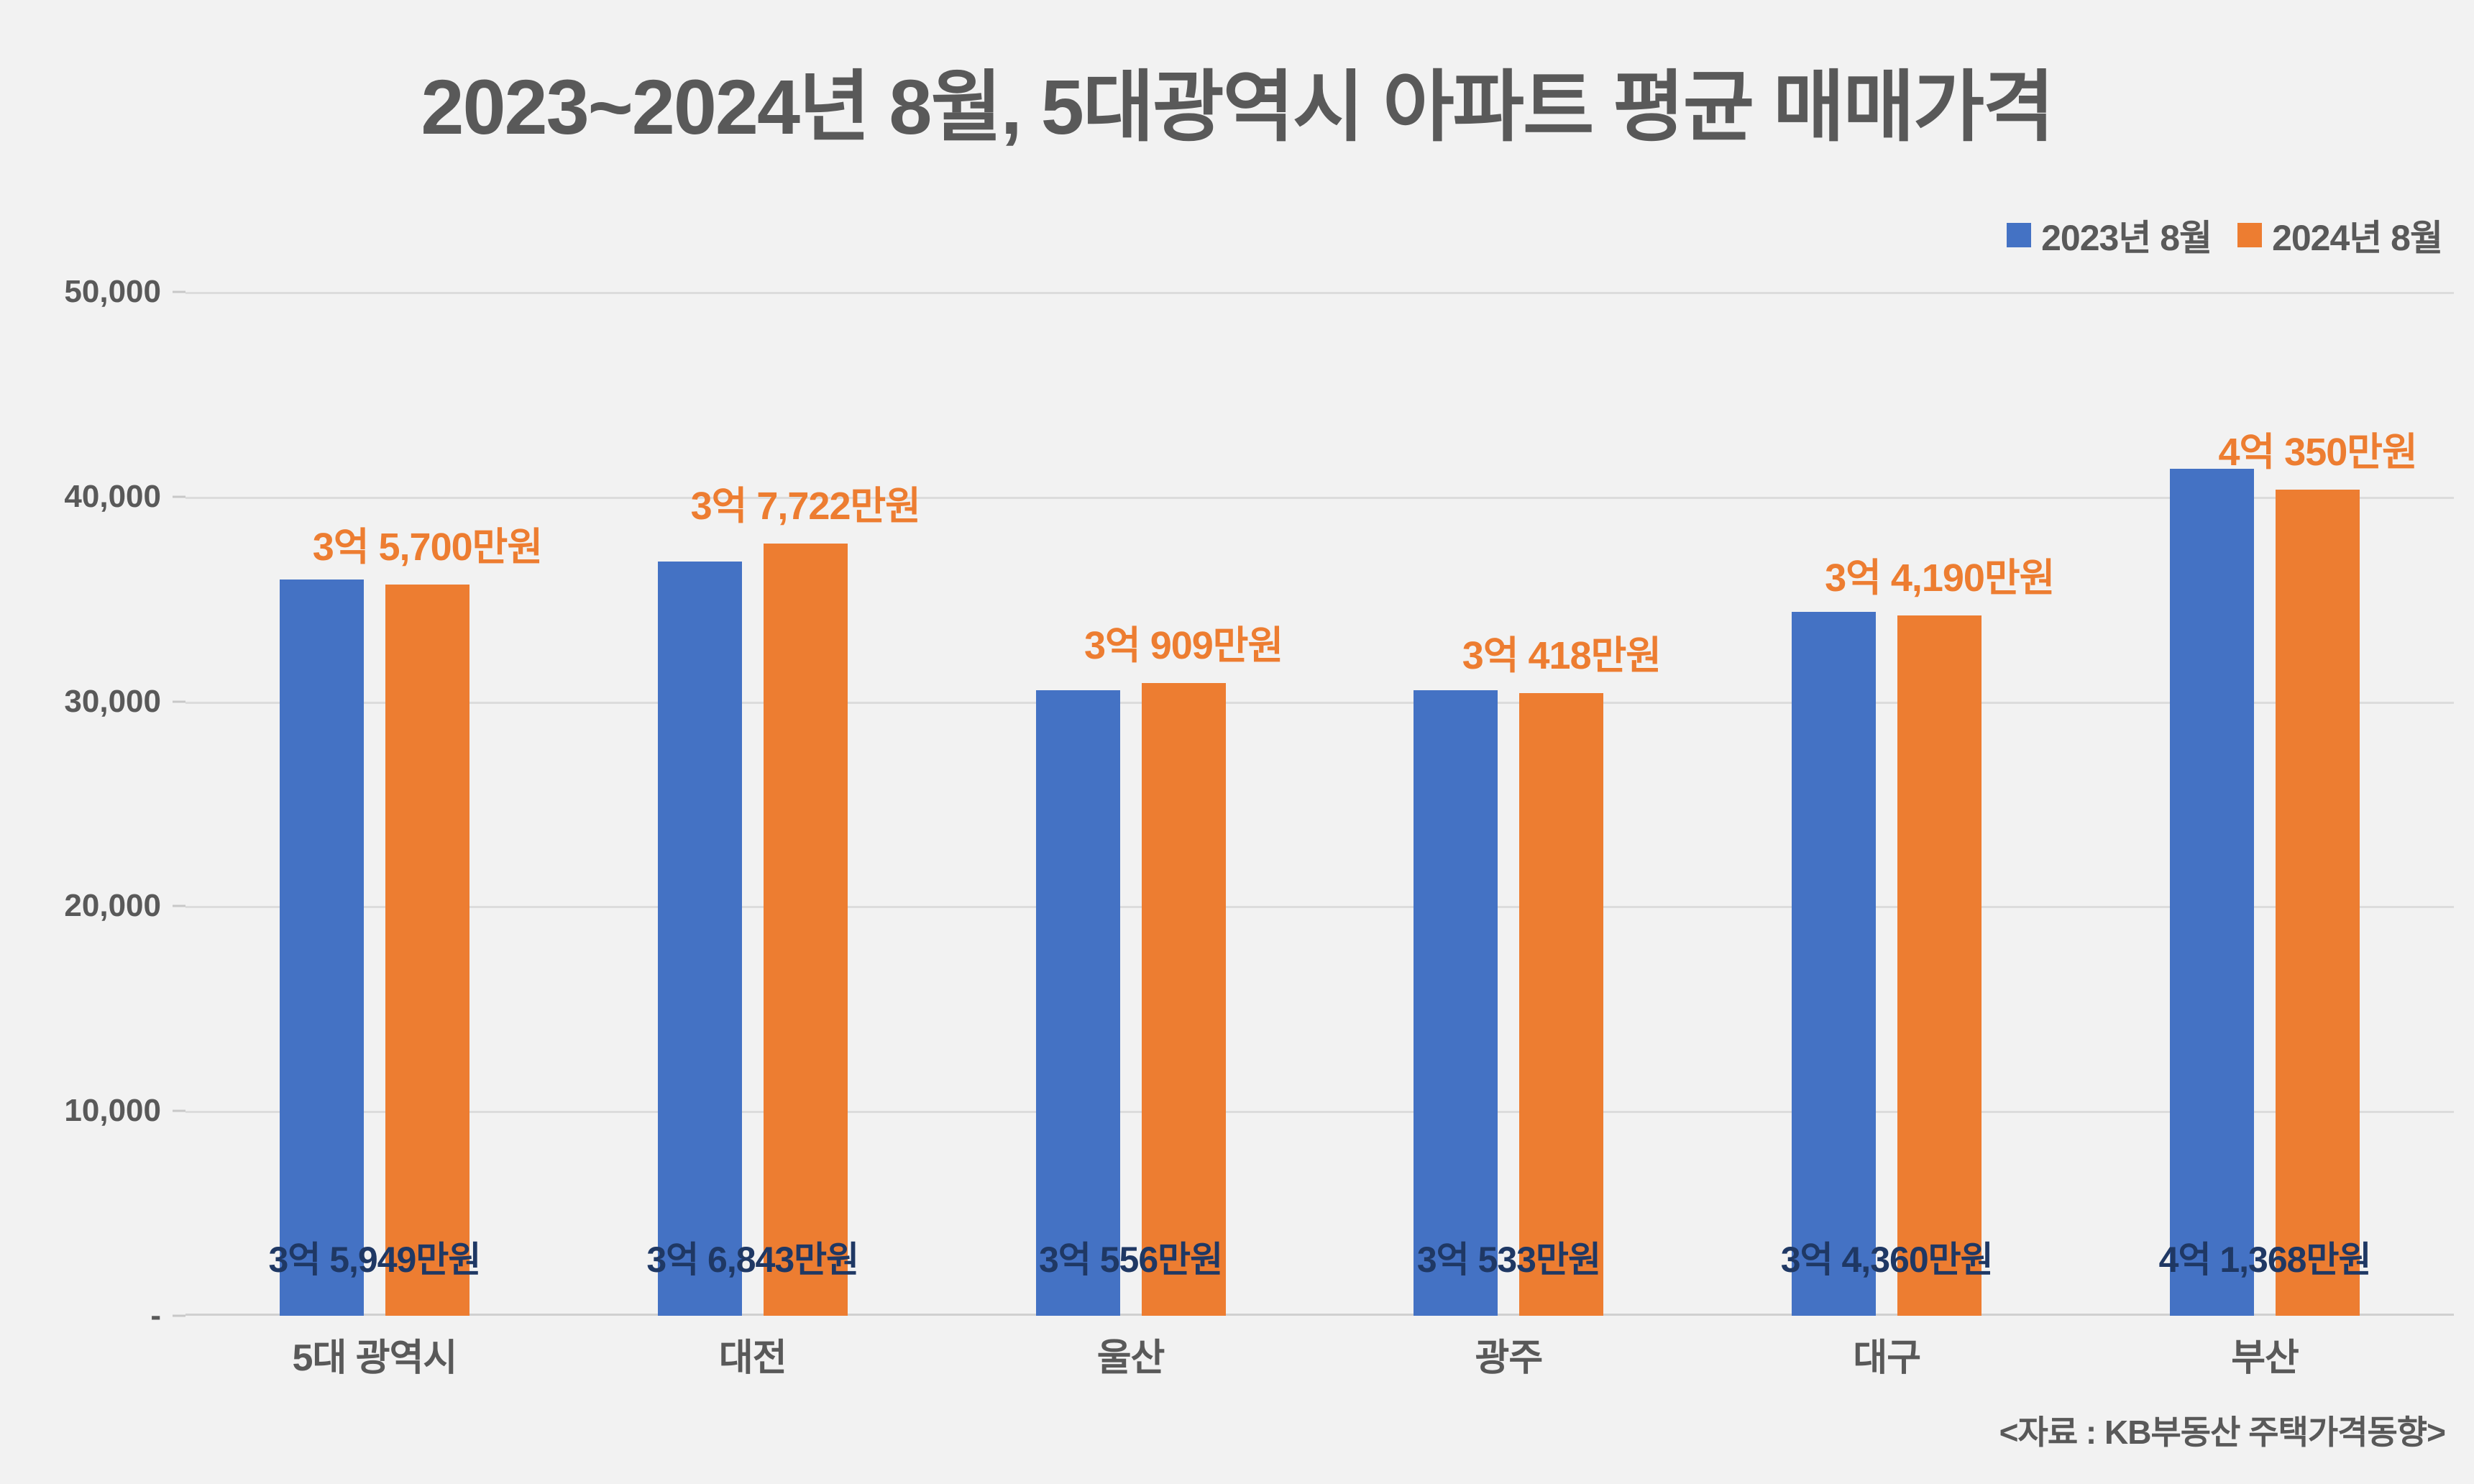 This screenshot has width=2474, height=1484. Describe the element at coordinates (1319, 1353) in the screenshot. I see `x-axis-categories: 5대 광역시 대전 울산 광주 대구 부산` at that location.